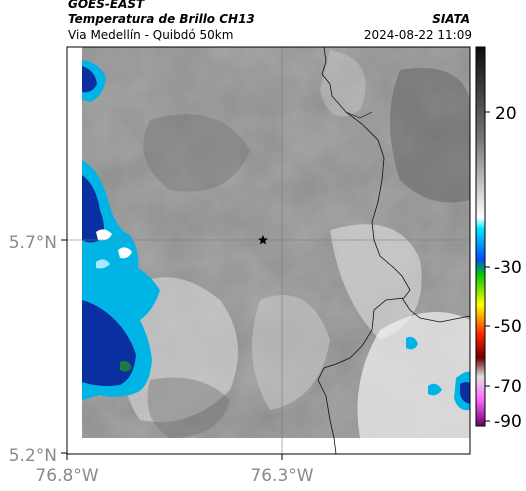 The image size is (526, 491). I want to click on colorbar-tick-label: -50, so click(508, 327).